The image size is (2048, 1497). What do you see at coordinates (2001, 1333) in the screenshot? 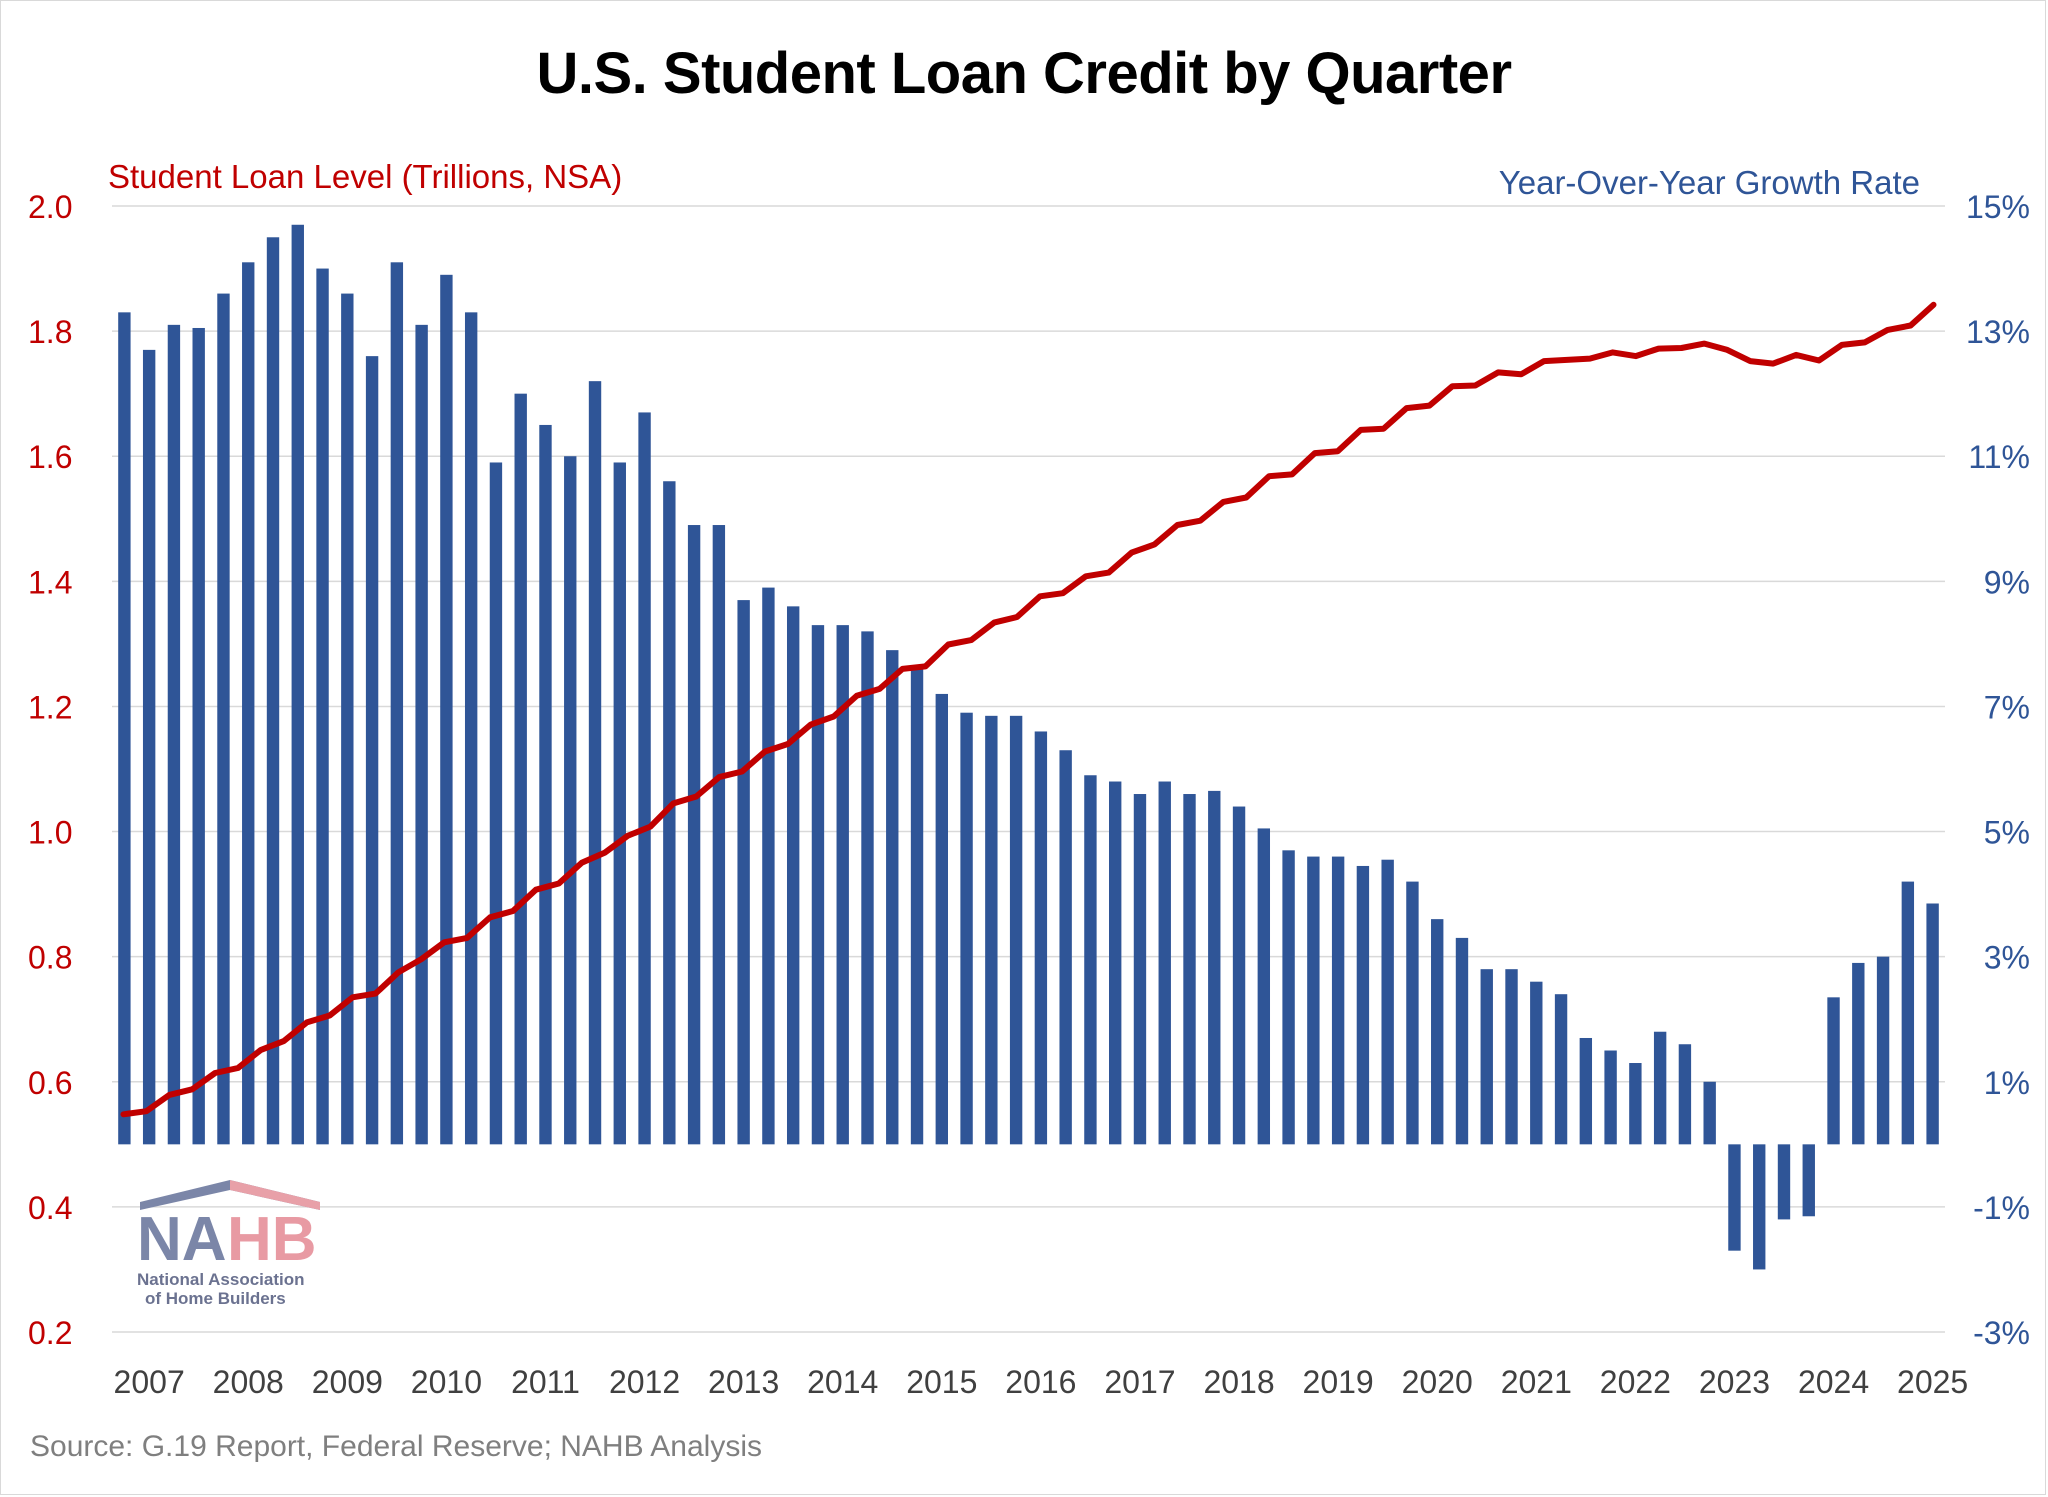
I see `right-tick-label: -3%` at bounding box center [2001, 1333].